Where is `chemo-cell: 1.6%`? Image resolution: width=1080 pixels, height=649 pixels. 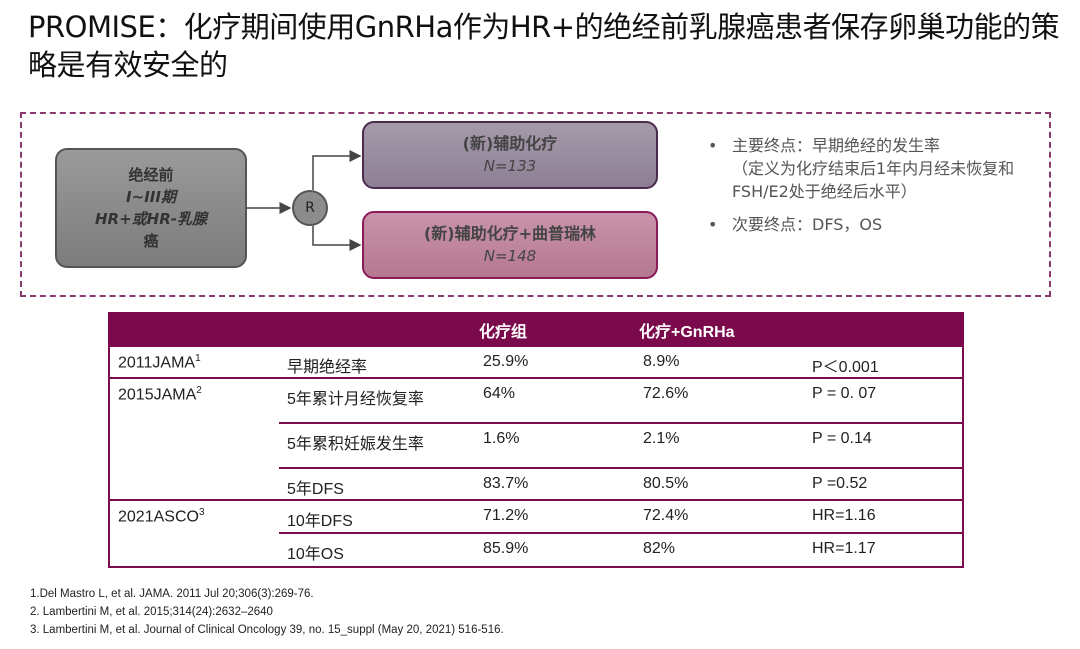 chemo-cell: 1.6% is located at coordinates (555, 445).